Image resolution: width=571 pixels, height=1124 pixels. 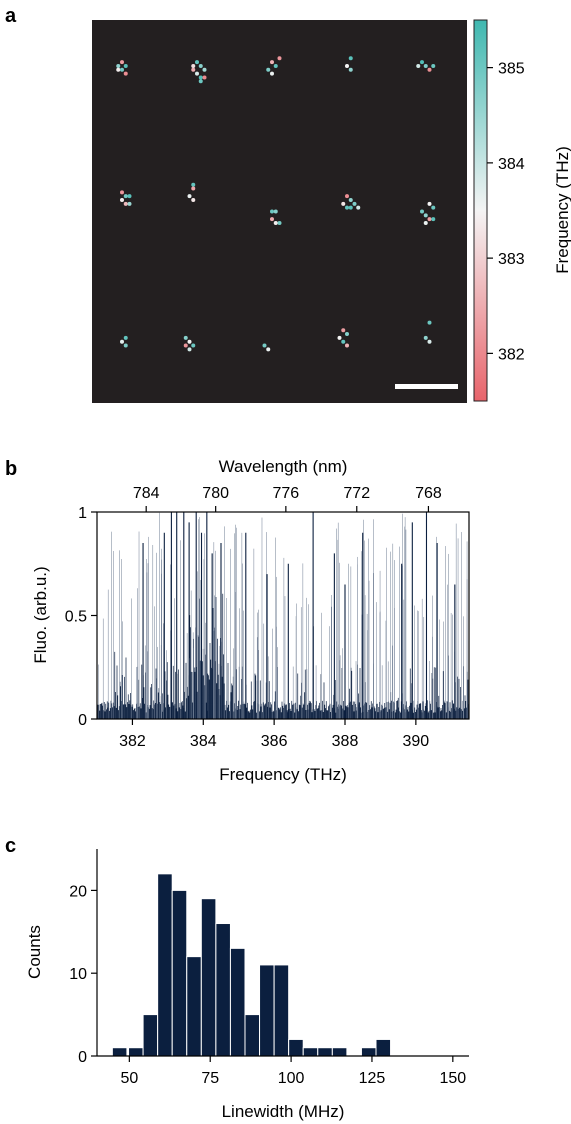 What do you see at coordinates (82, 513) in the screenshot?
I see `y-tick-label: 1` at bounding box center [82, 513].